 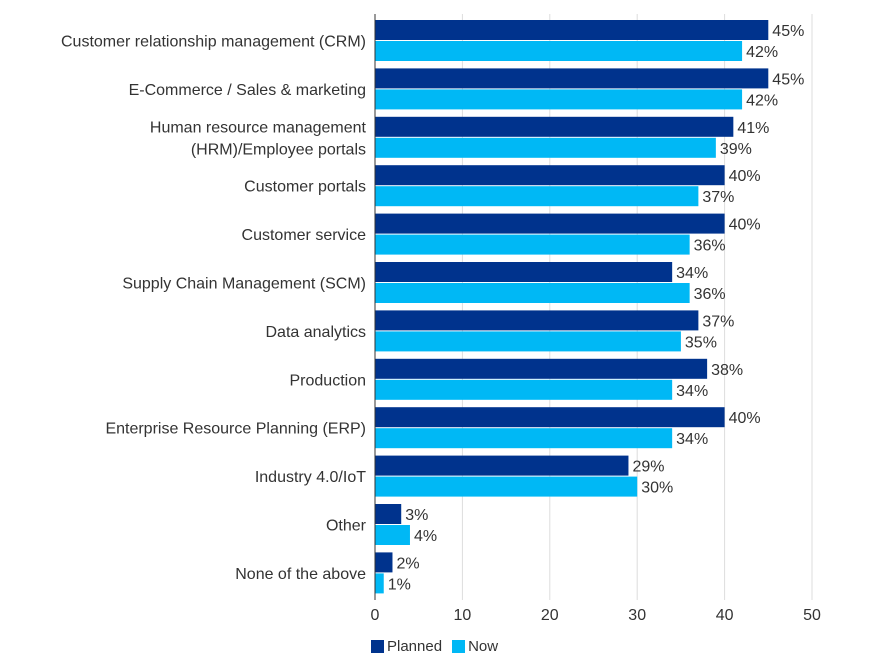 What do you see at coordinates (648, 467) in the screenshot?
I see `value-label-planned: 29%` at bounding box center [648, 467].